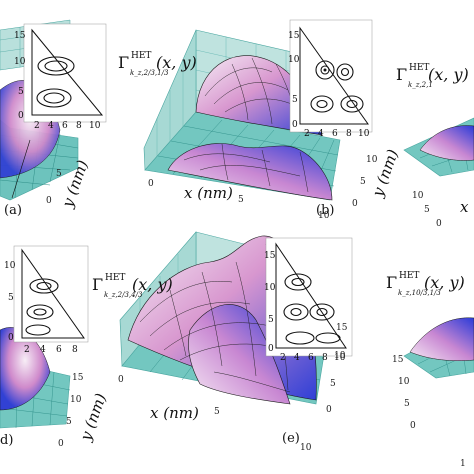 The image size is (474, 474). Describe the element at coordinates (123, 295) in the screenshot. I see `panel-e-func-sub: k_z,2/3,4/3` at that location.